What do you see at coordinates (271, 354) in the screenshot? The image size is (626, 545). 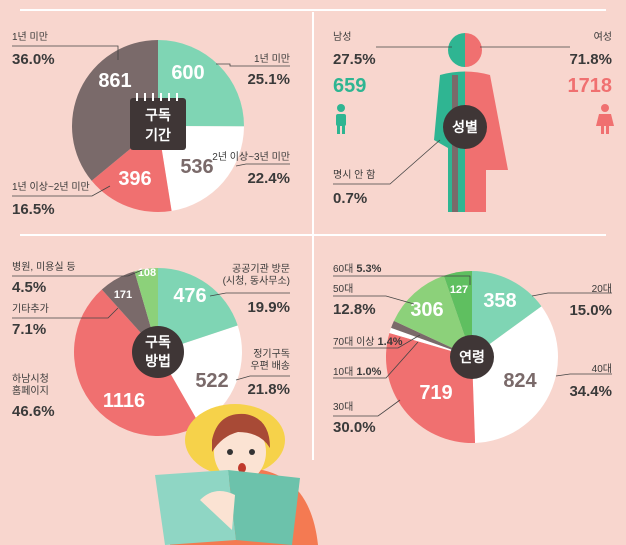 I see `label-line1: 정기구독` at bounding box center [271, 354].